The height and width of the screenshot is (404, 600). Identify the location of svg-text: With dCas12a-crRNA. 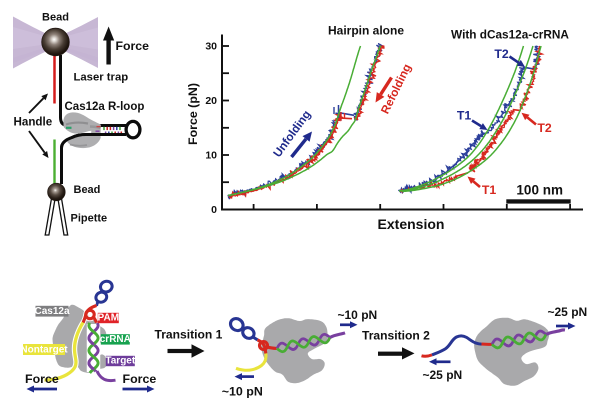
(510, 34).